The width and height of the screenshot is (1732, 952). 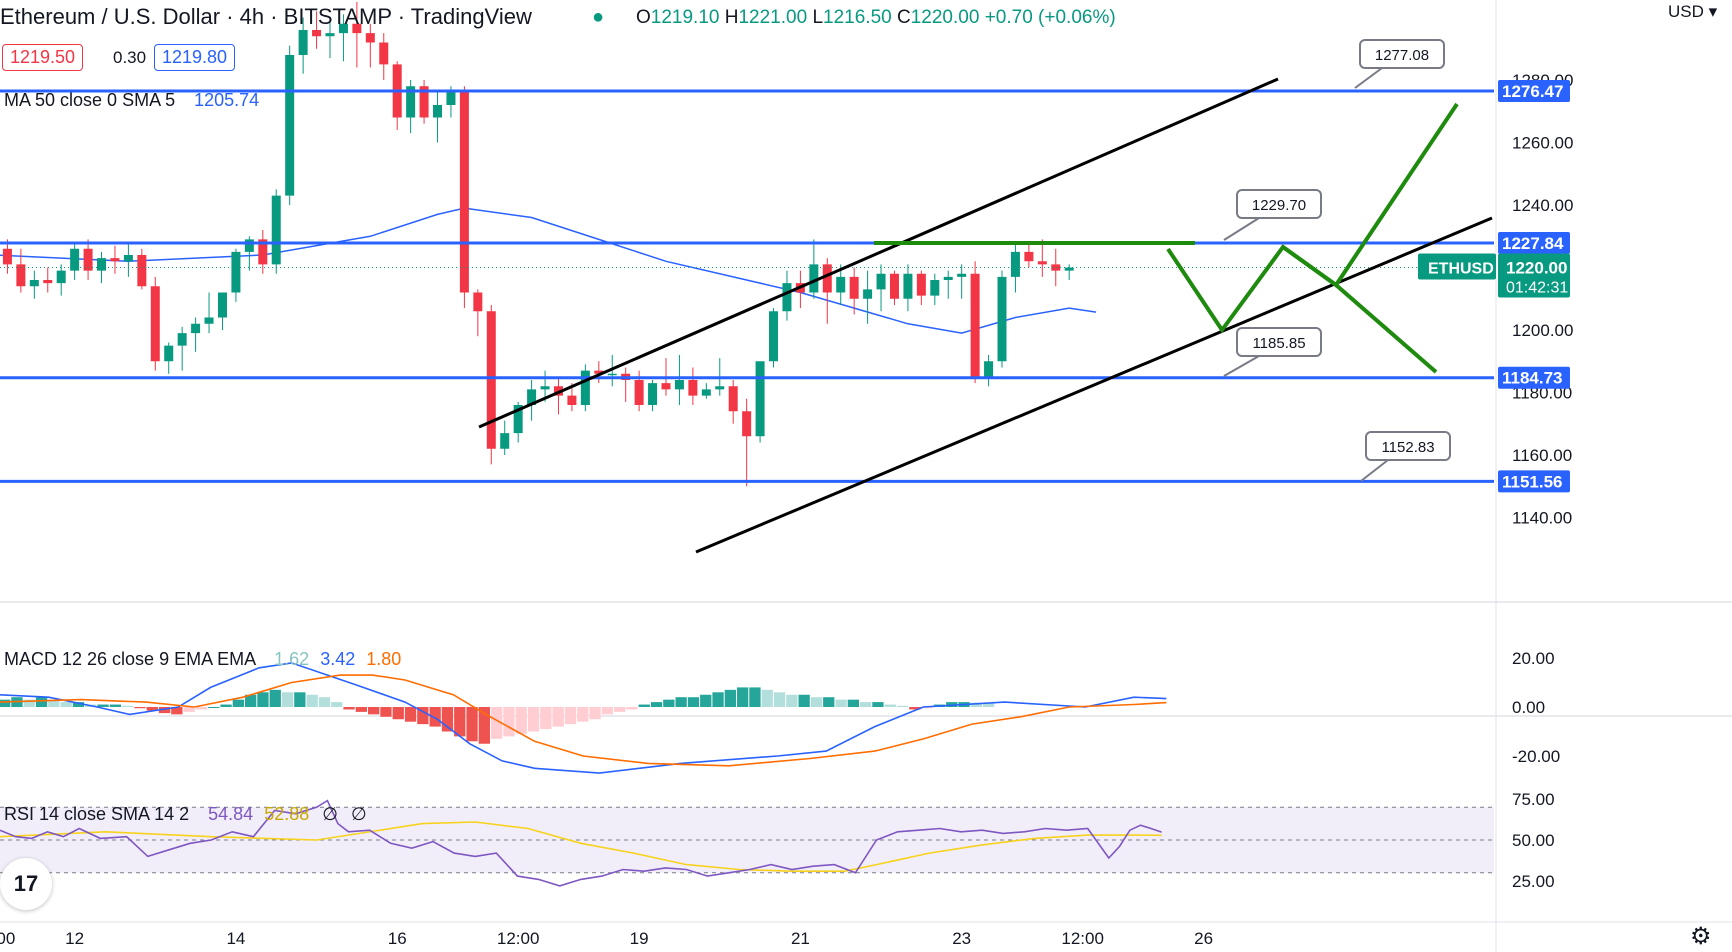 What do you see at coordinates (773, 17) in the screenshot?
I see `ohlc-high-value: 1221.00` at bounding box center [773, 17].